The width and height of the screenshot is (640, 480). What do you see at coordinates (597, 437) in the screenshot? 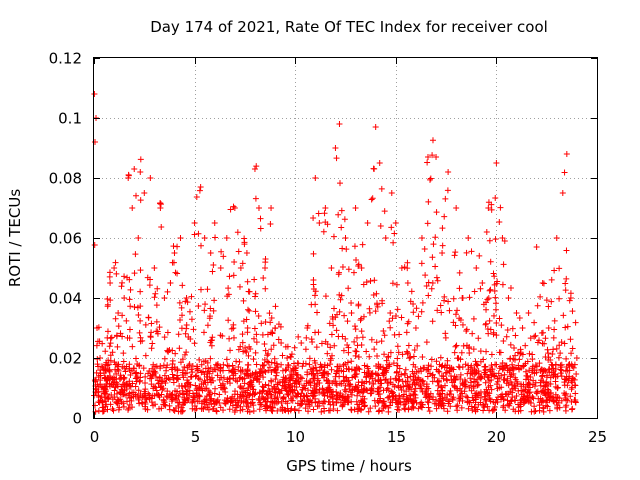
I see `x-tick-label: 25` at bounding box center [597, 437].